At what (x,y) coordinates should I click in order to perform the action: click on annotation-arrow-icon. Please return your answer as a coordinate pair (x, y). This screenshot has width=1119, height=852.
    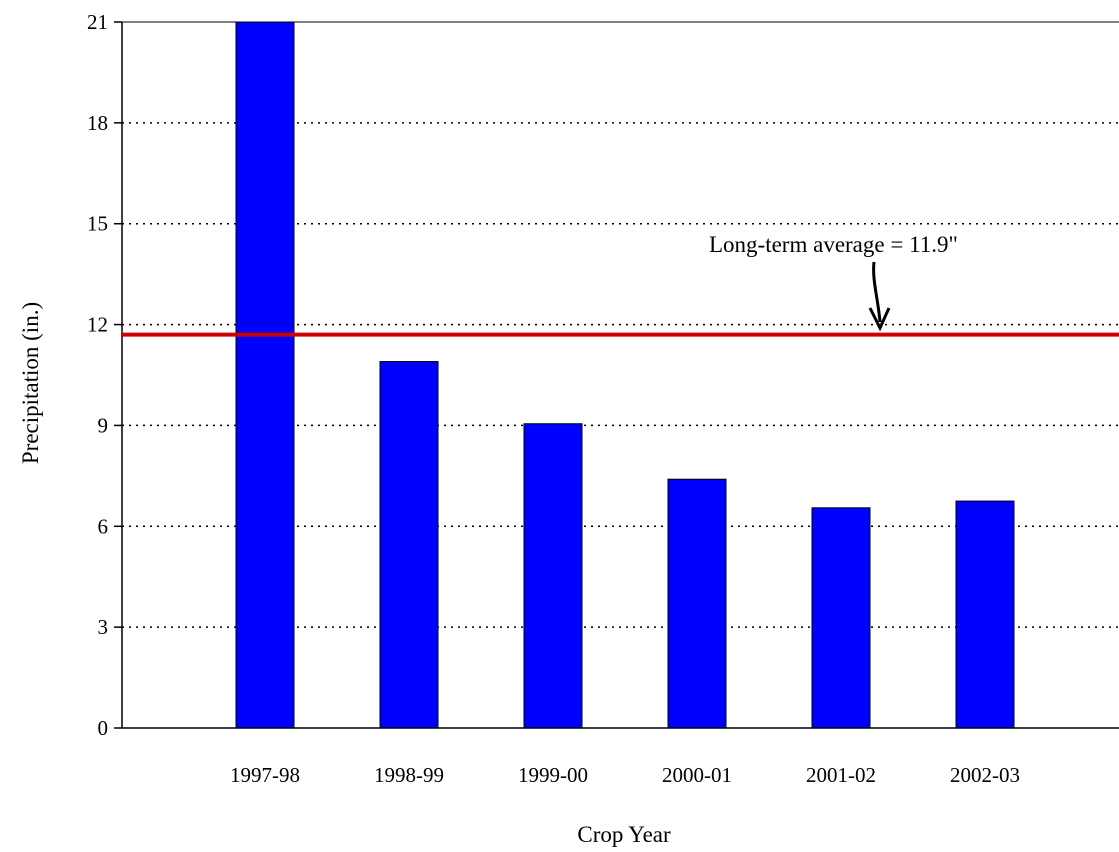
    Looking at the image, I should click on (877, 292).